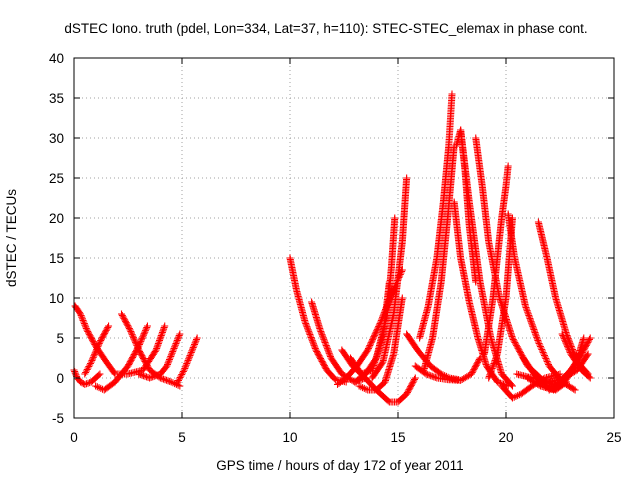  I want to click on y-tick-label: 25, so click(56, 178).